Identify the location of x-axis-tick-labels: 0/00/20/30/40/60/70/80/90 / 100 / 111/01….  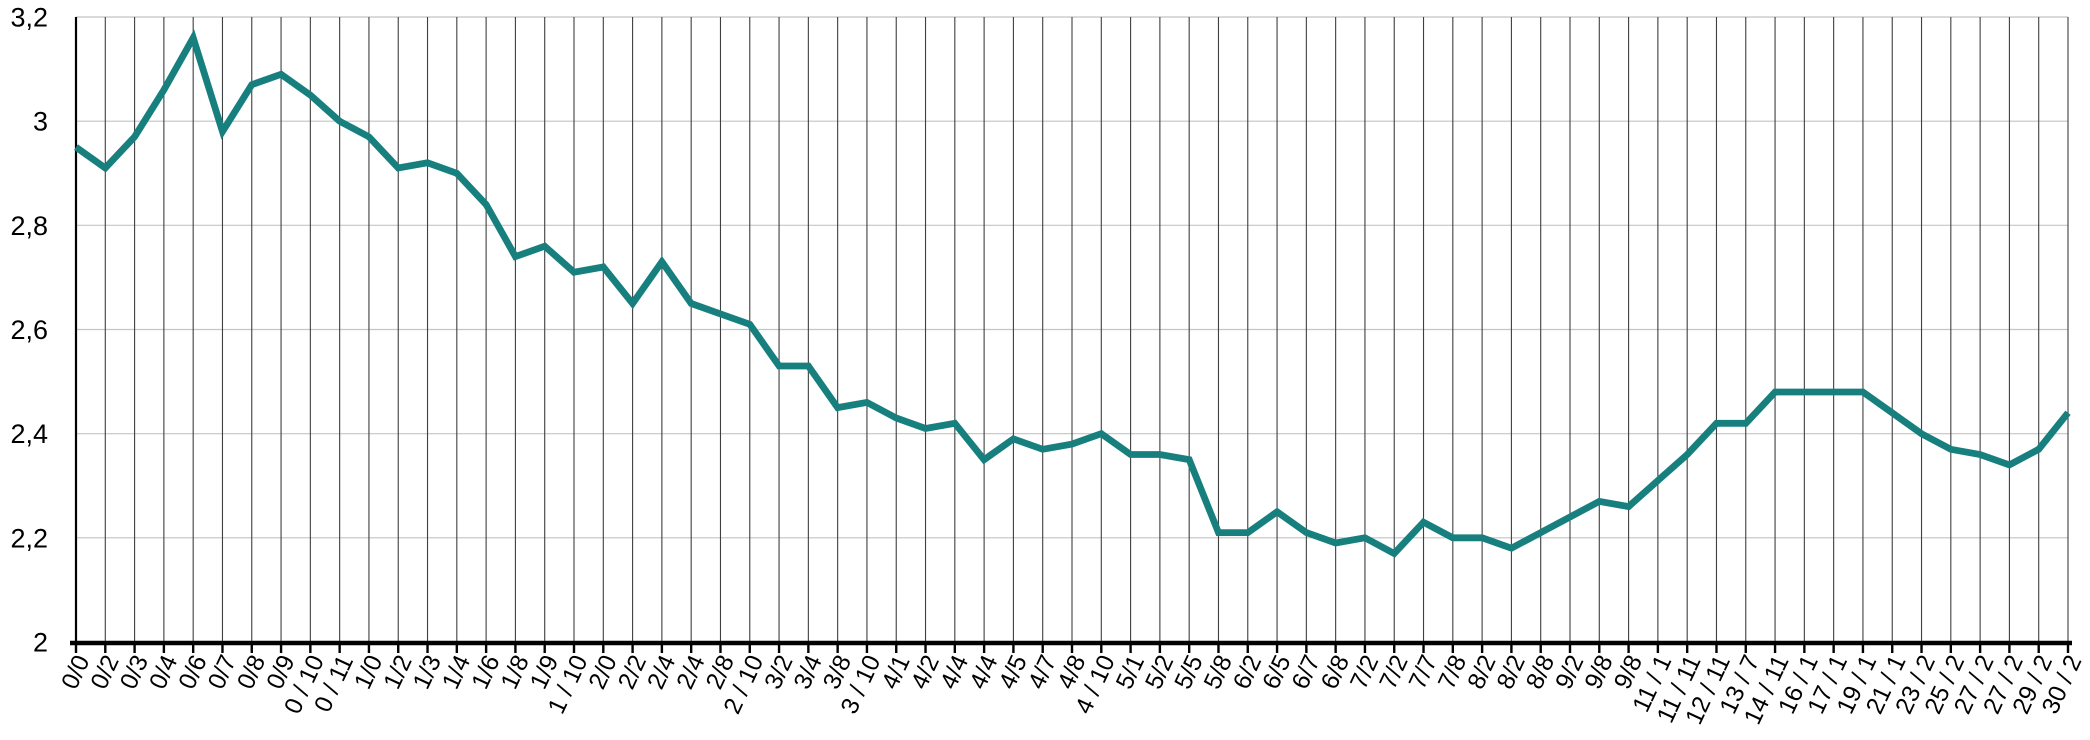
(1072, 690).